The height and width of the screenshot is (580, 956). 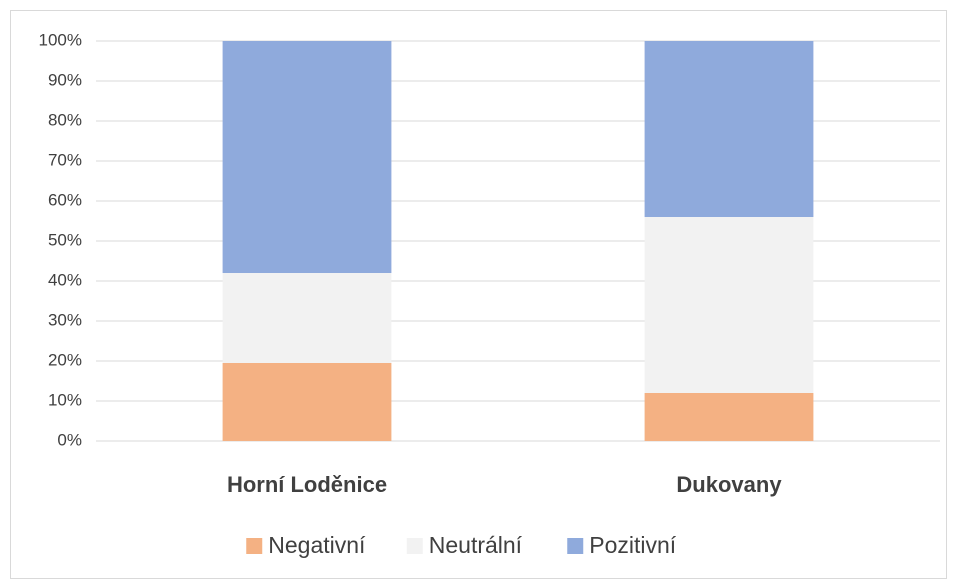 What do you see at coordinates (69, 439) in the screenshot?
I see `y-tick-label: 0%` at bounding box center [69, 439].